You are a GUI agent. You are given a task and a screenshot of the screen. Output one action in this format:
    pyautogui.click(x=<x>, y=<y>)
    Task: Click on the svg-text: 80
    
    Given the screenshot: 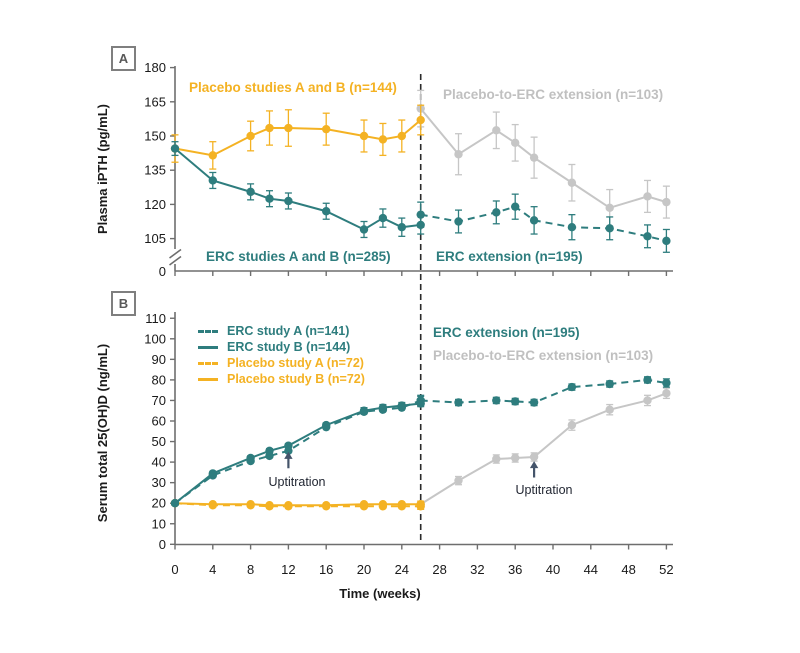 What is the action you would take?
    pyautogui.click(x=159, y=379)
    